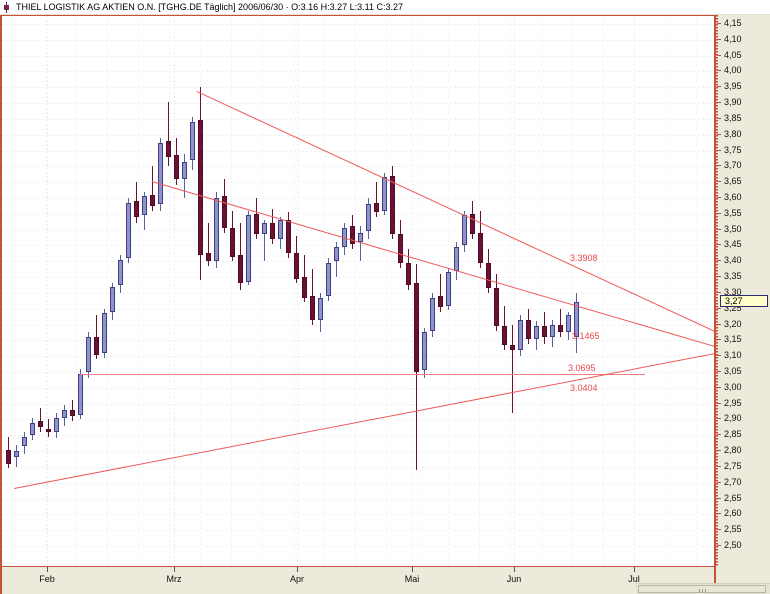 The height and width of the screenshot is (594, 770). Describe the element at coordinates (634, 579) in the screenshot. I see `time-tick-label-jul: Jul` at that location.